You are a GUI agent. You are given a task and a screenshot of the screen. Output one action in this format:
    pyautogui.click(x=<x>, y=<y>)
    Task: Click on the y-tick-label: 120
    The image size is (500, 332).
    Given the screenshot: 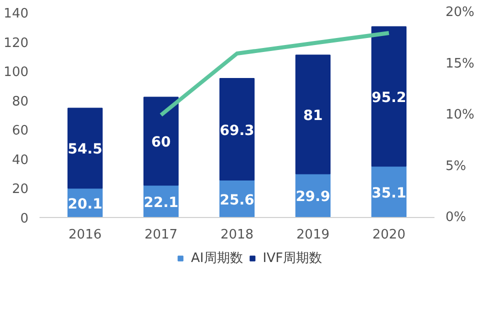 What is the action you would take?
    pyautogui.click(x=16, y=43)
    